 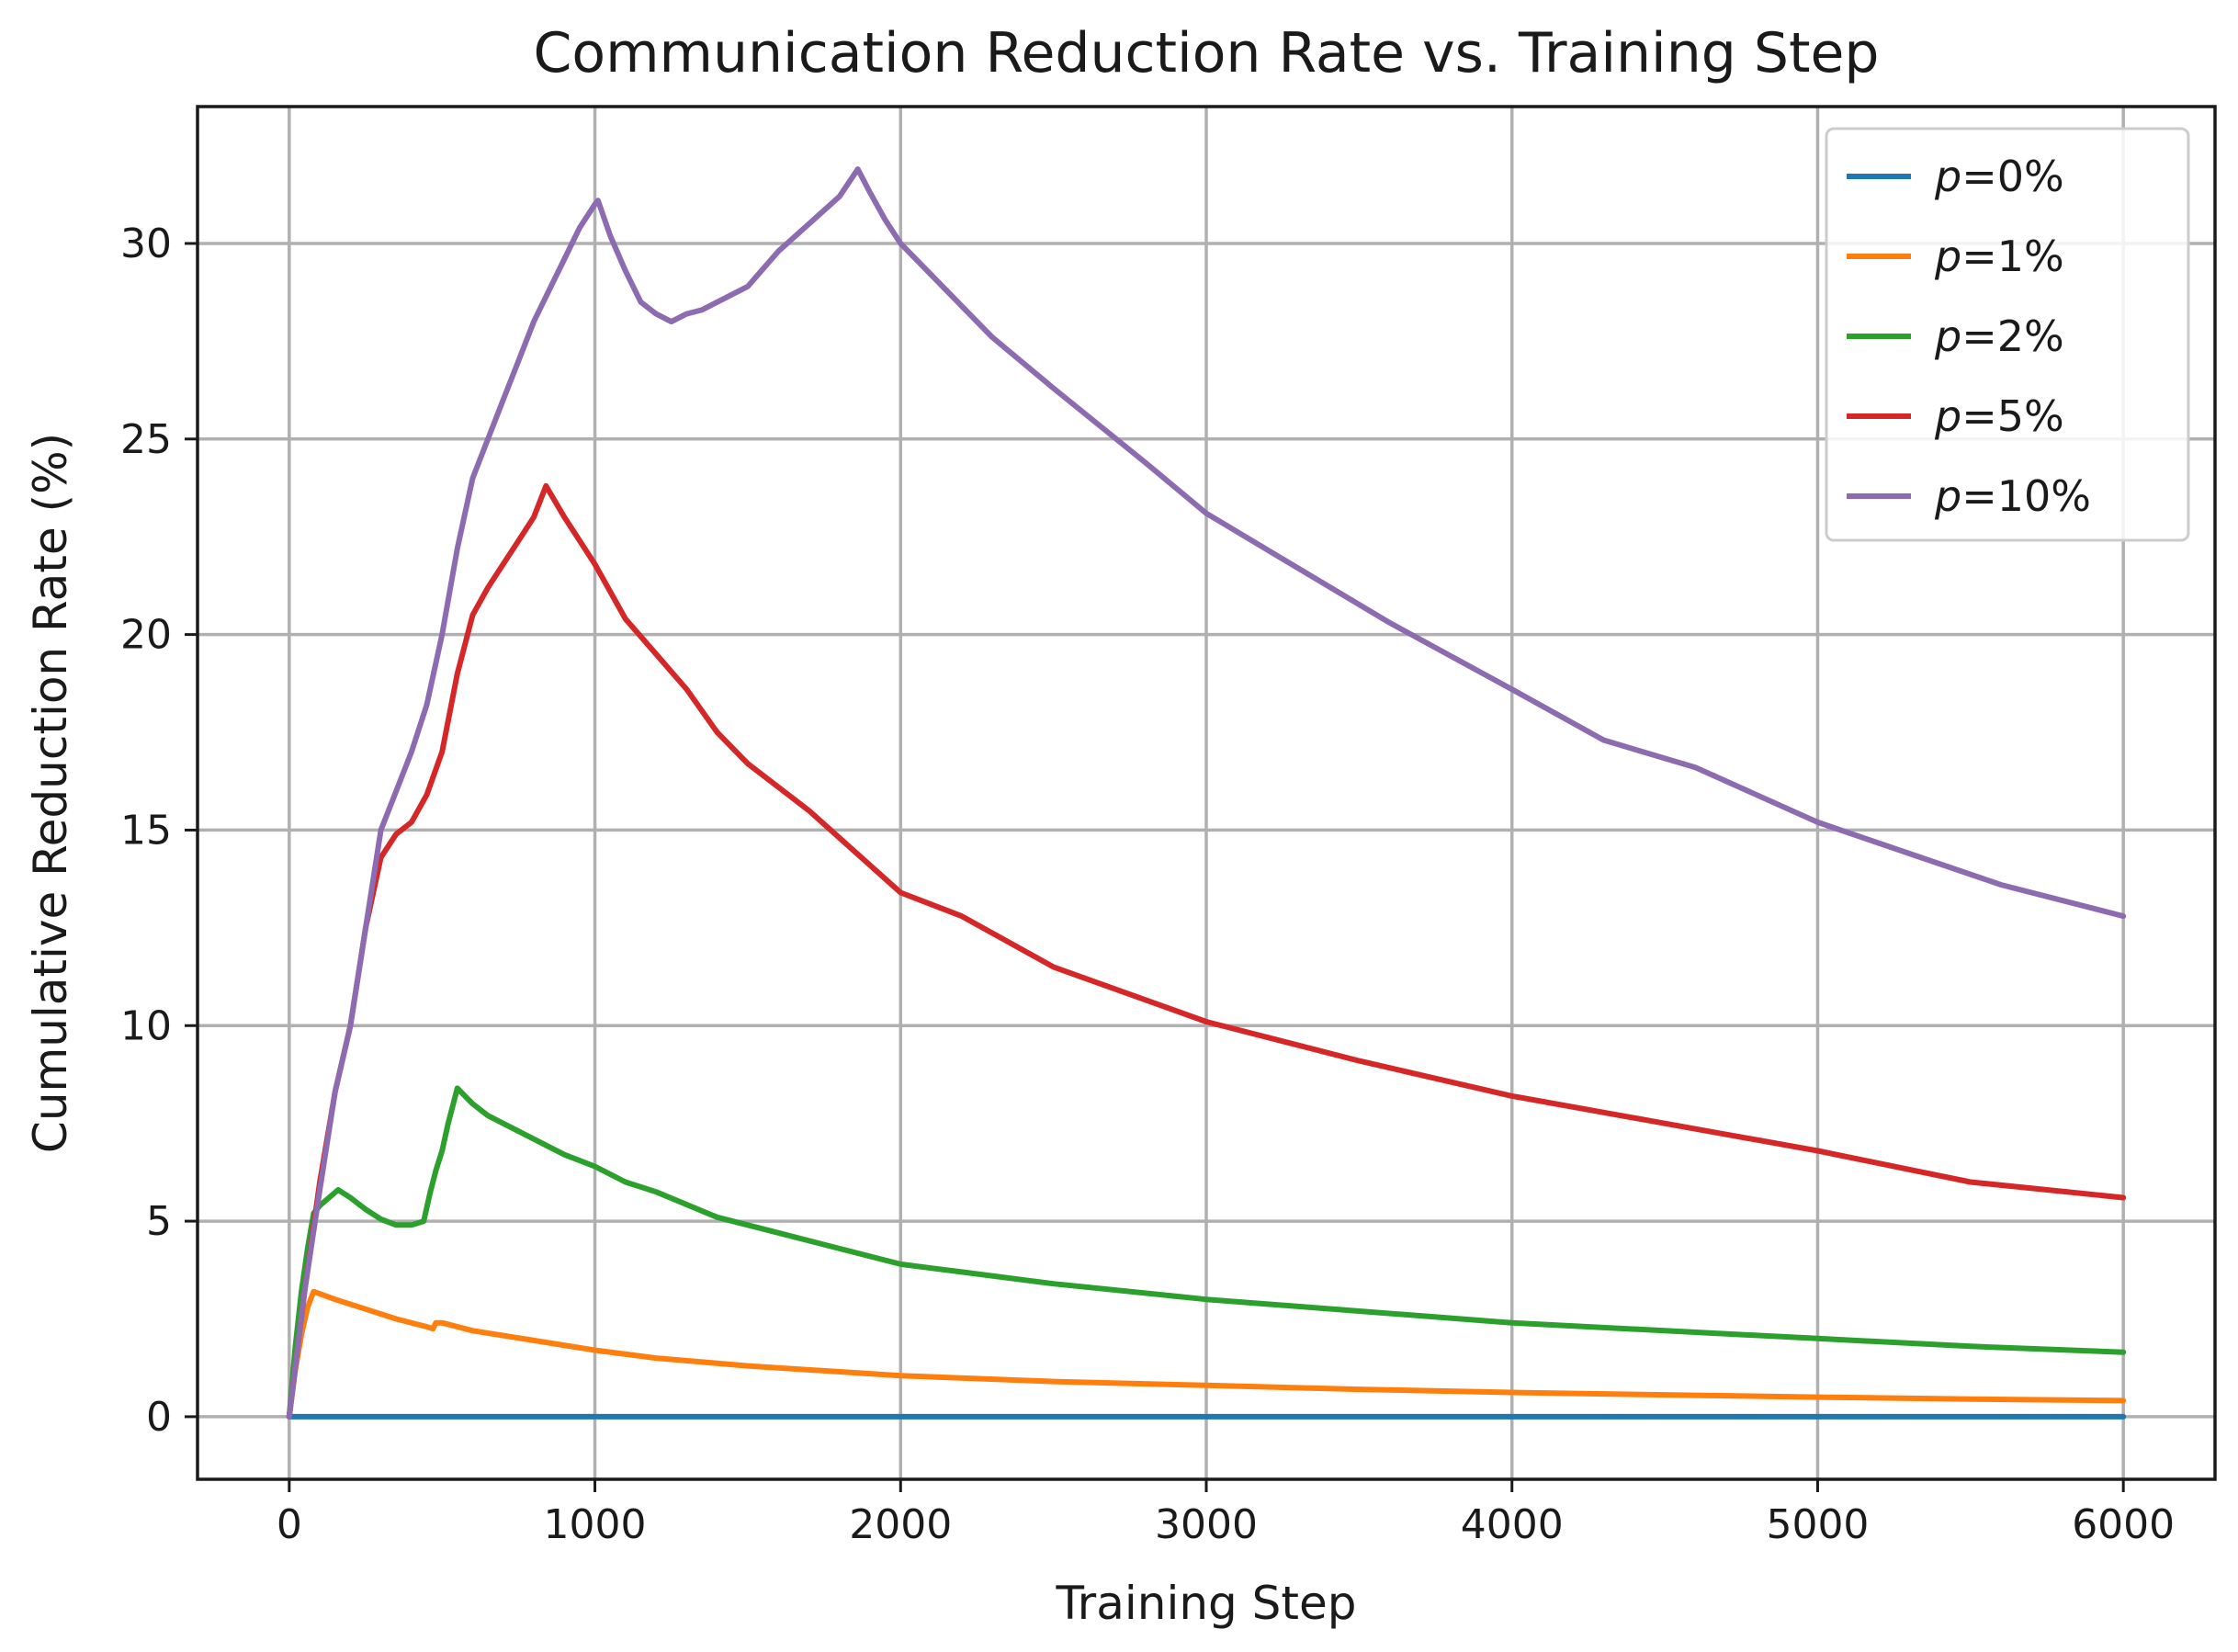 What do you see at coordinates (2026, 496) in the screenshot?
I see `legend-value: =10%` at bounding box center [2026, 496].